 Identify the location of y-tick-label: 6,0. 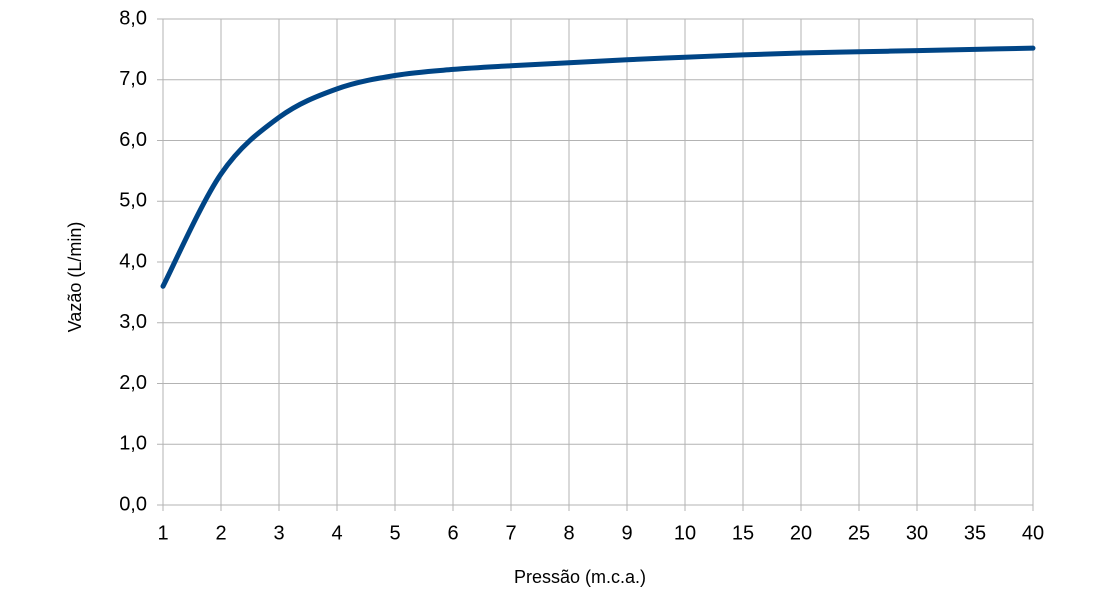
(133, 140).